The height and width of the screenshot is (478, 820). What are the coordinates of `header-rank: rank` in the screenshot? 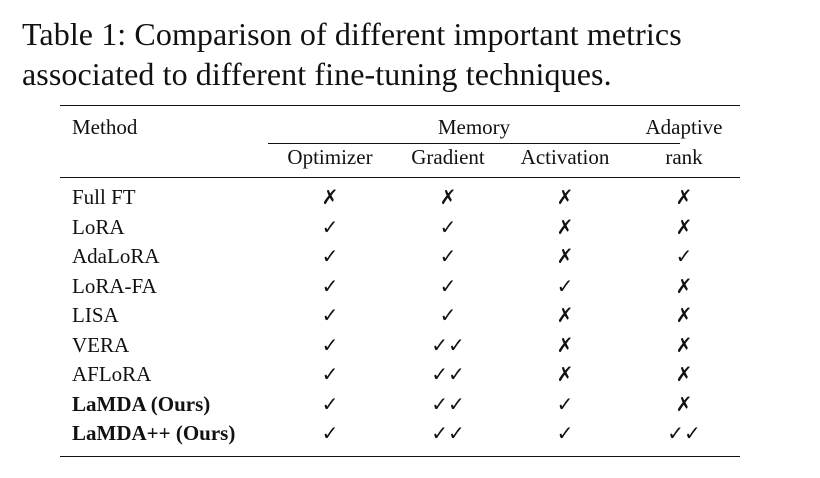 It's located at (684, 157).